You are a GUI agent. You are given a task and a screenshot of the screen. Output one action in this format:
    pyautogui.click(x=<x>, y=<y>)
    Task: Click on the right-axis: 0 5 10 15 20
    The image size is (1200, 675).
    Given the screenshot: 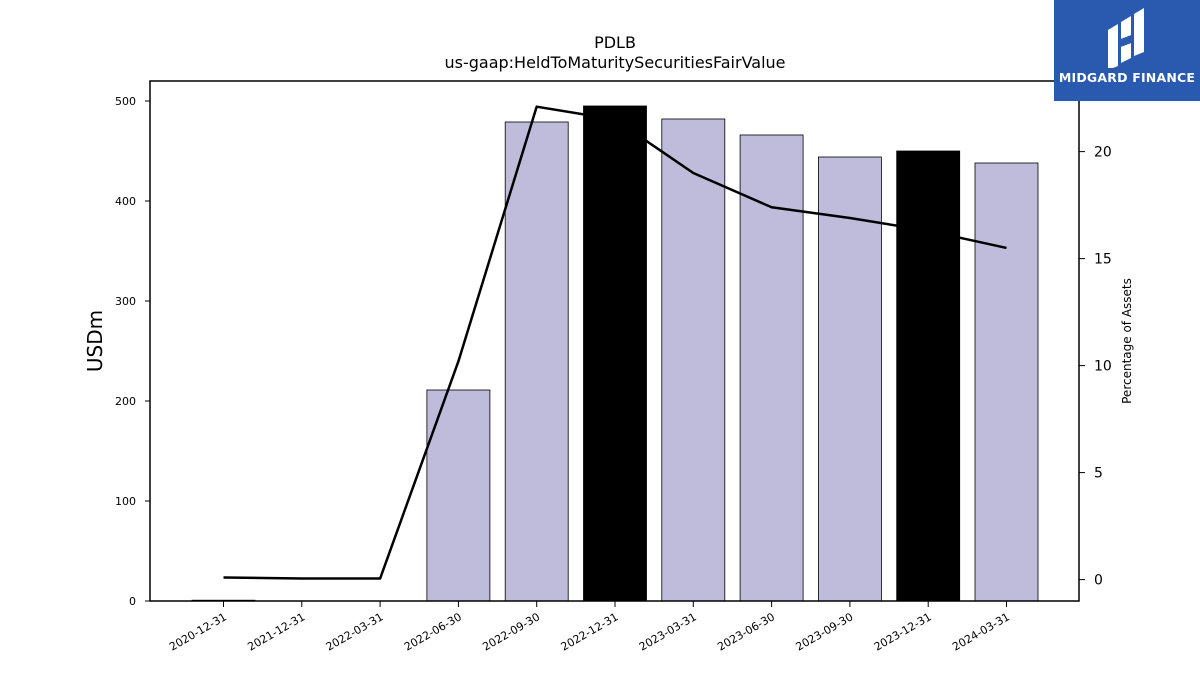 What is the action you would take?
    pyautogui.click(x=1095, y=367)
    